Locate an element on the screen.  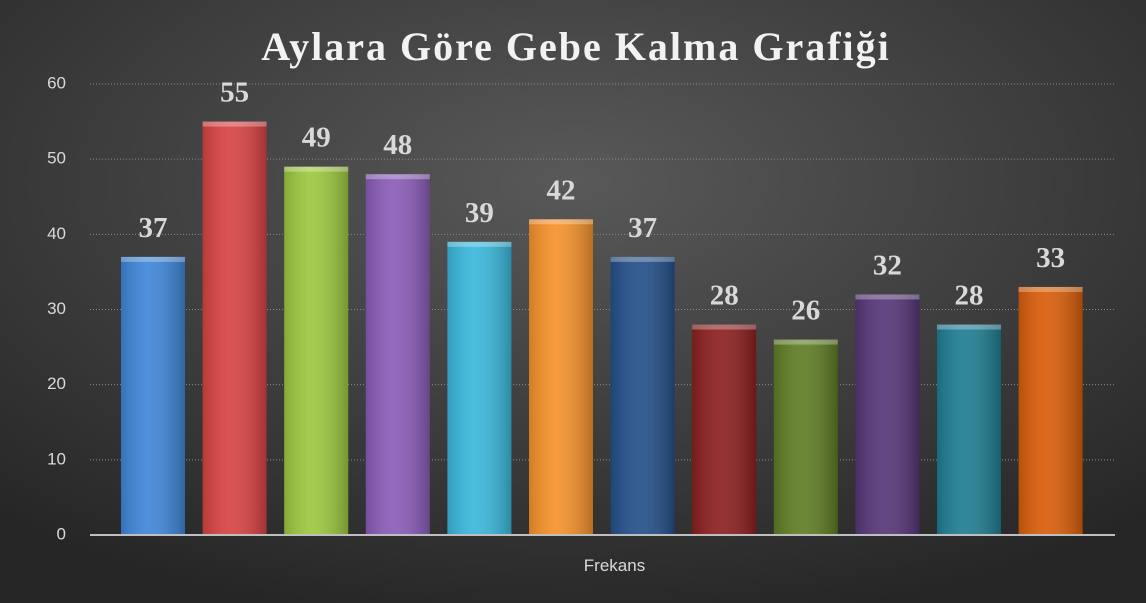
y-tick-label: 10 is located at coordinates (56, 458).